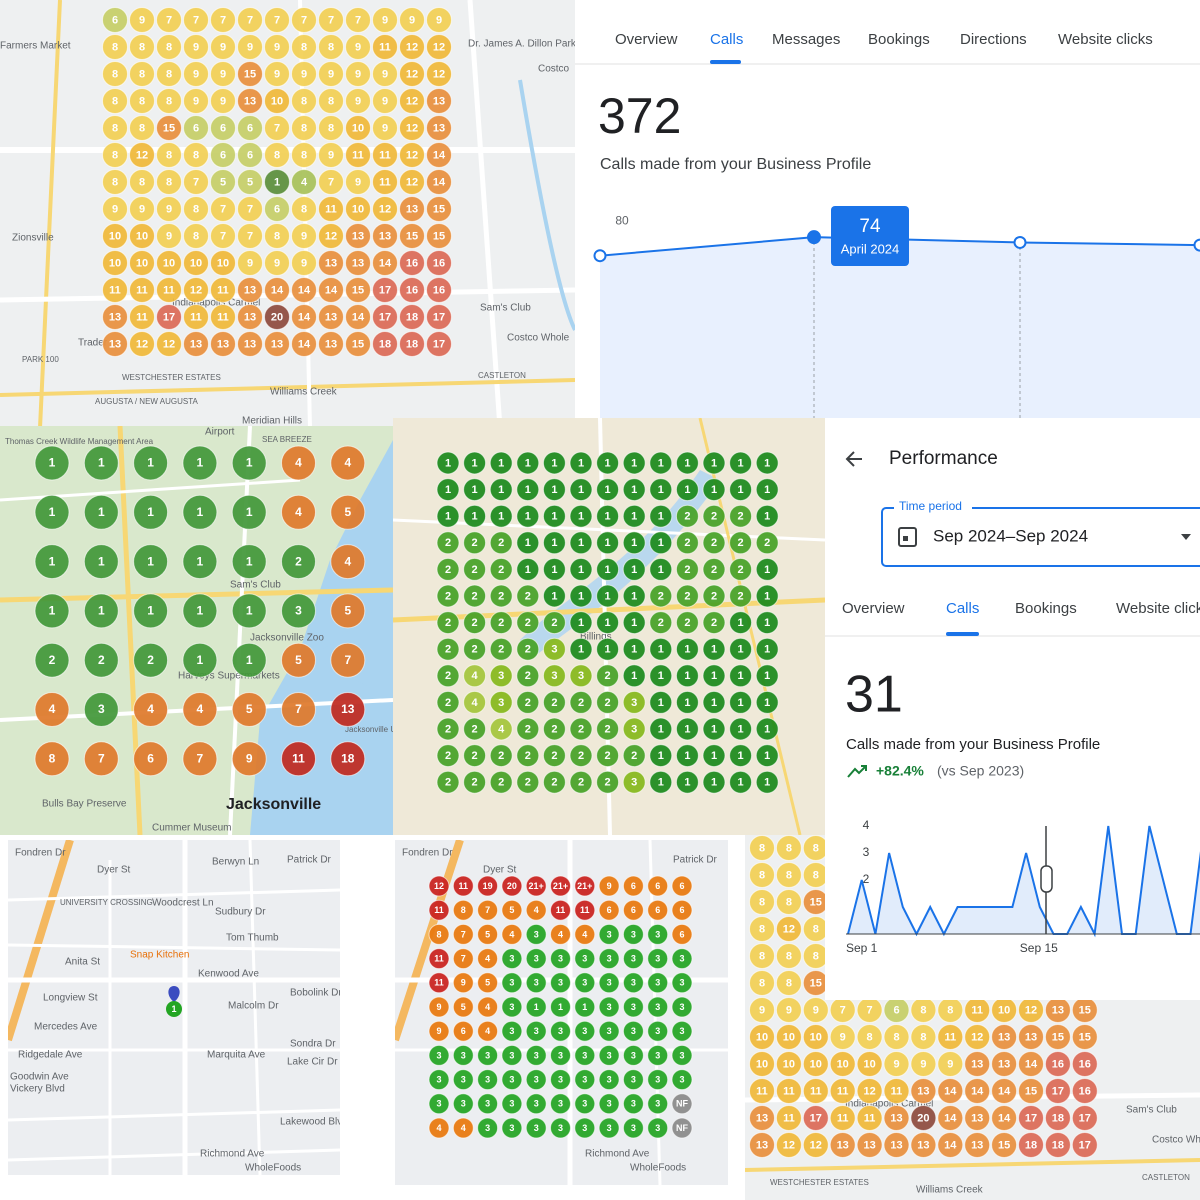 This screenshot has height=1200, width=1200. Describe the element at coordinates (463, 1007) in the screenshot. I see `rank-label: 5` at that location.